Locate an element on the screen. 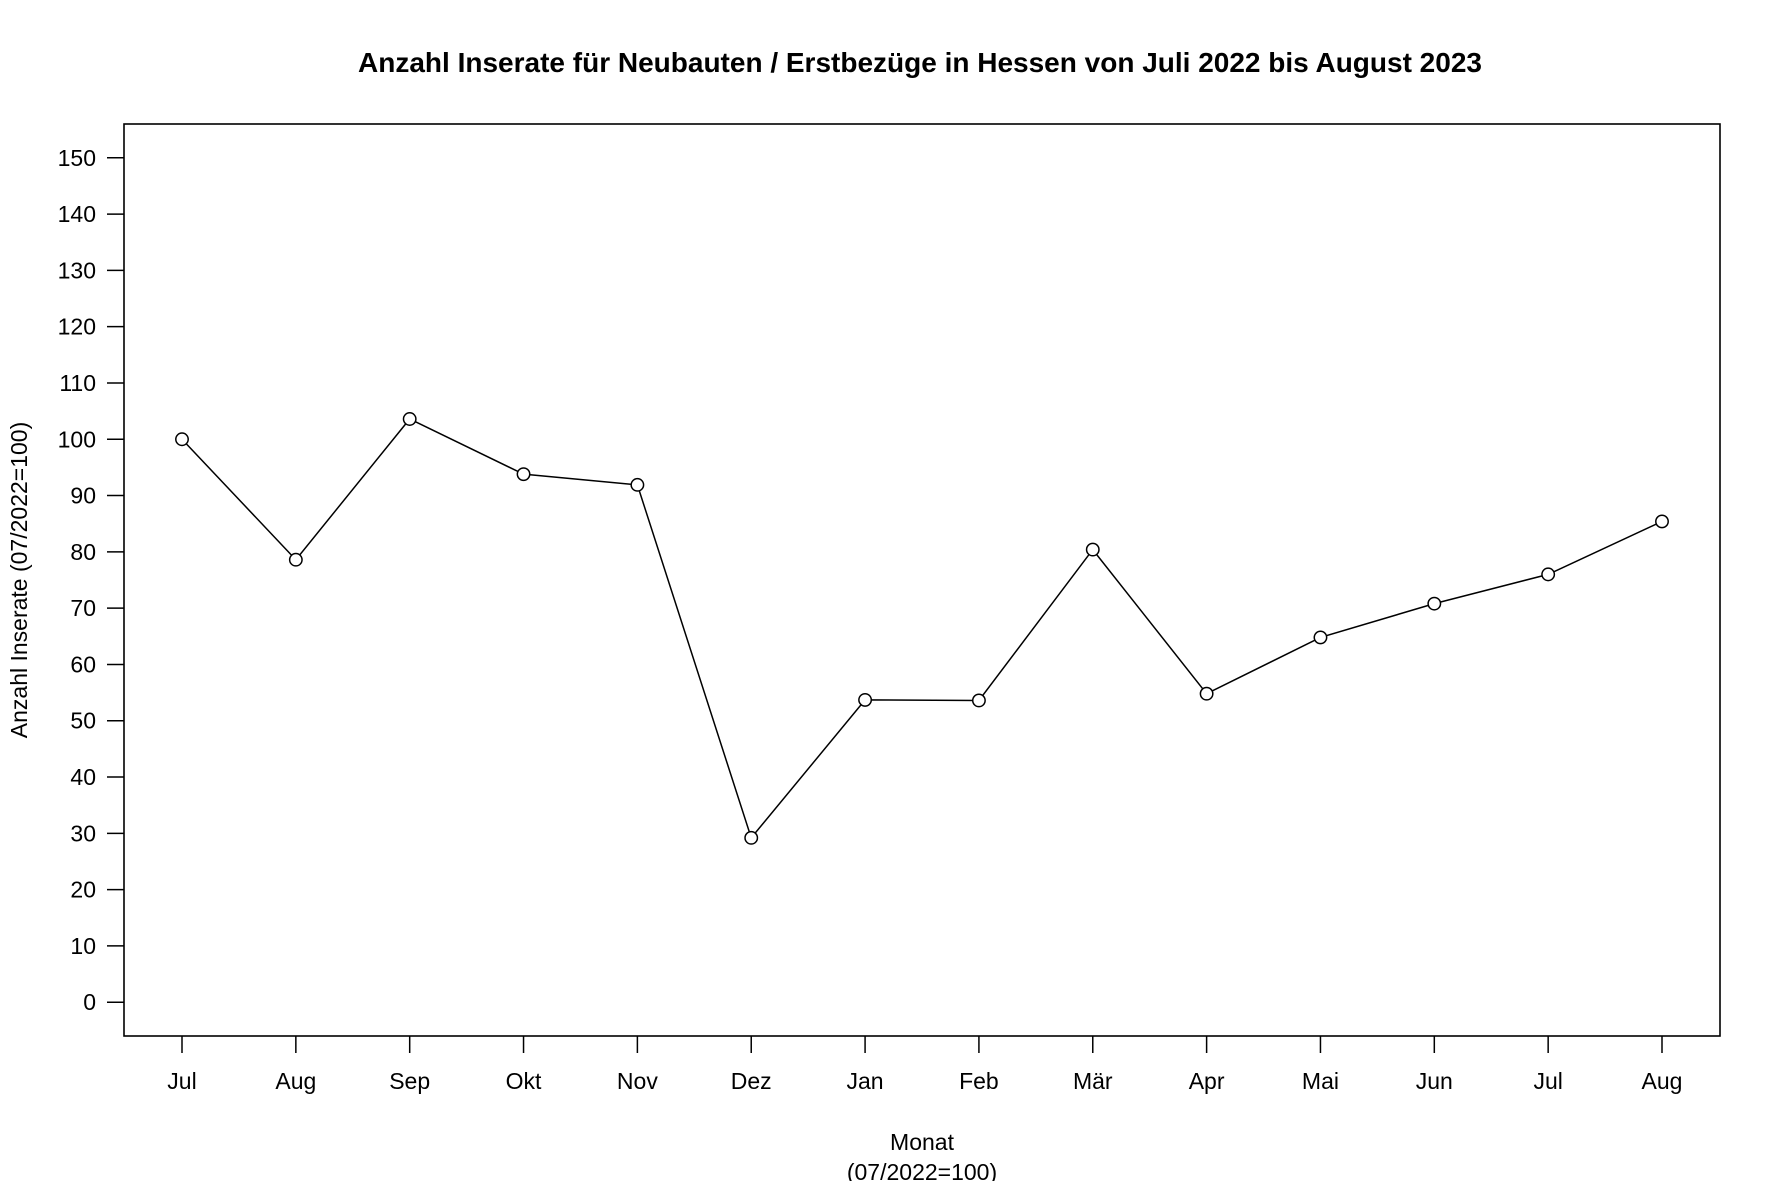 The image size is (1771, 1181). x-axis-label: Monat is located at coordinates (922, 1142).